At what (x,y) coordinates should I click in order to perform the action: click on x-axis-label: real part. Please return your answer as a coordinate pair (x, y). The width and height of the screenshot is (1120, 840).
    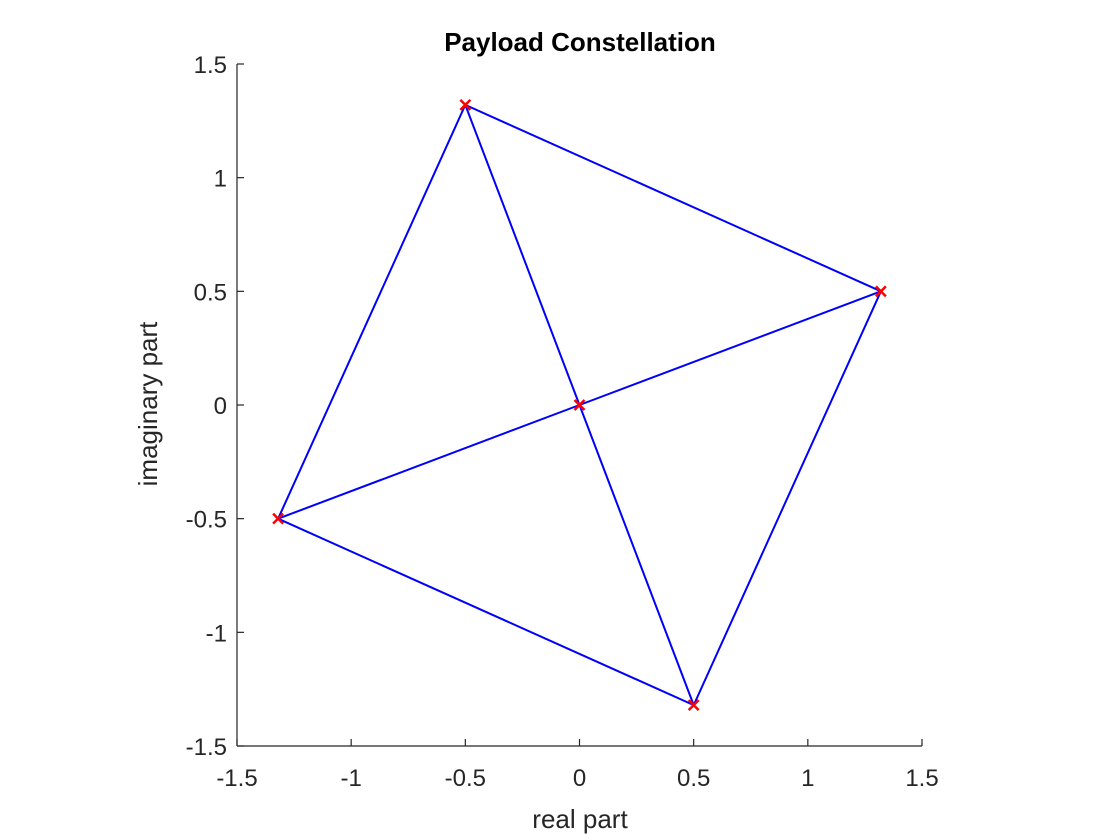
    Looking at the image, I should click on (580, 819).